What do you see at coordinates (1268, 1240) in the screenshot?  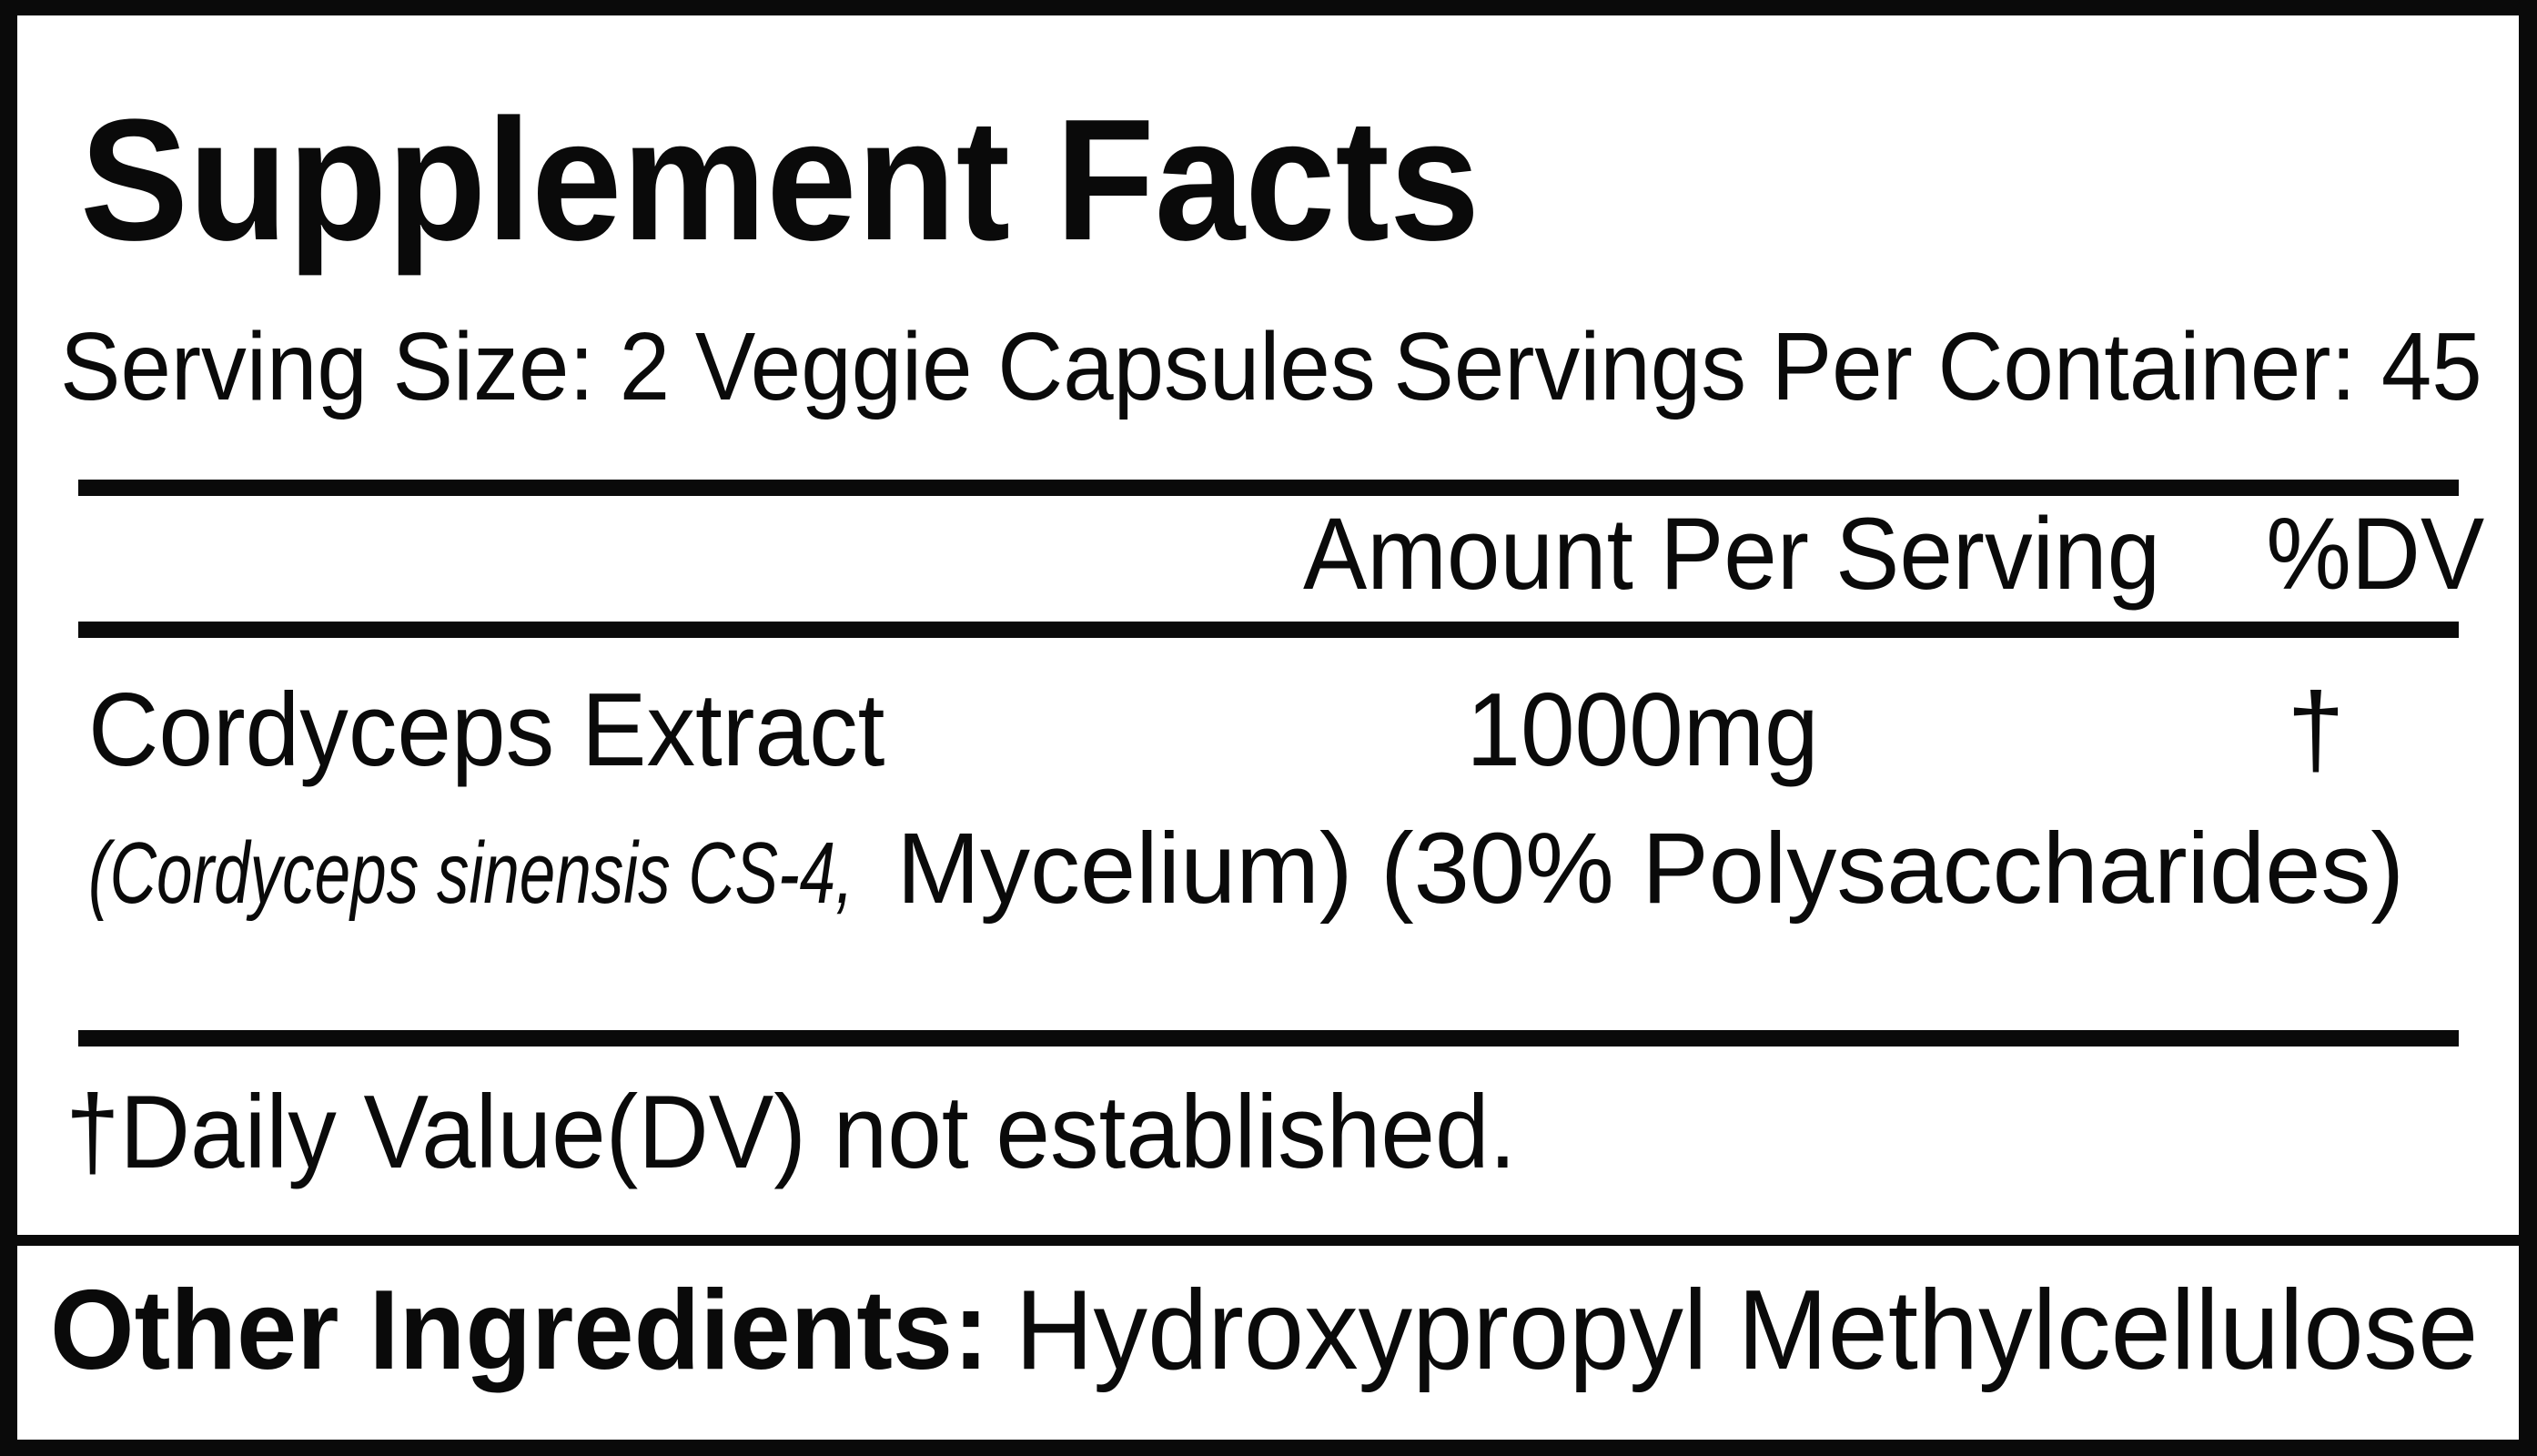 I see `section-divider` at bounding box center [1268, 1240].